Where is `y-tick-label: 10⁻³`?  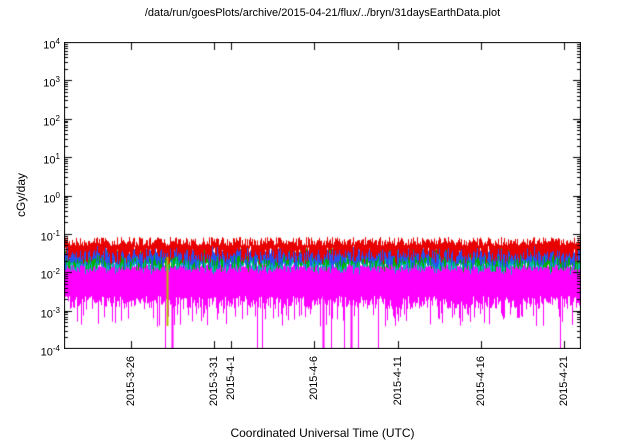
y-tick-label: 10⁻³ is located at coordinates (50, 313).